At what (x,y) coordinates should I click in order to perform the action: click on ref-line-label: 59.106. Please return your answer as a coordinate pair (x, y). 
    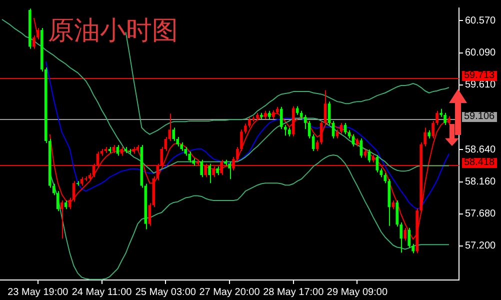
    Looking at the image, I should click on (479, 116).